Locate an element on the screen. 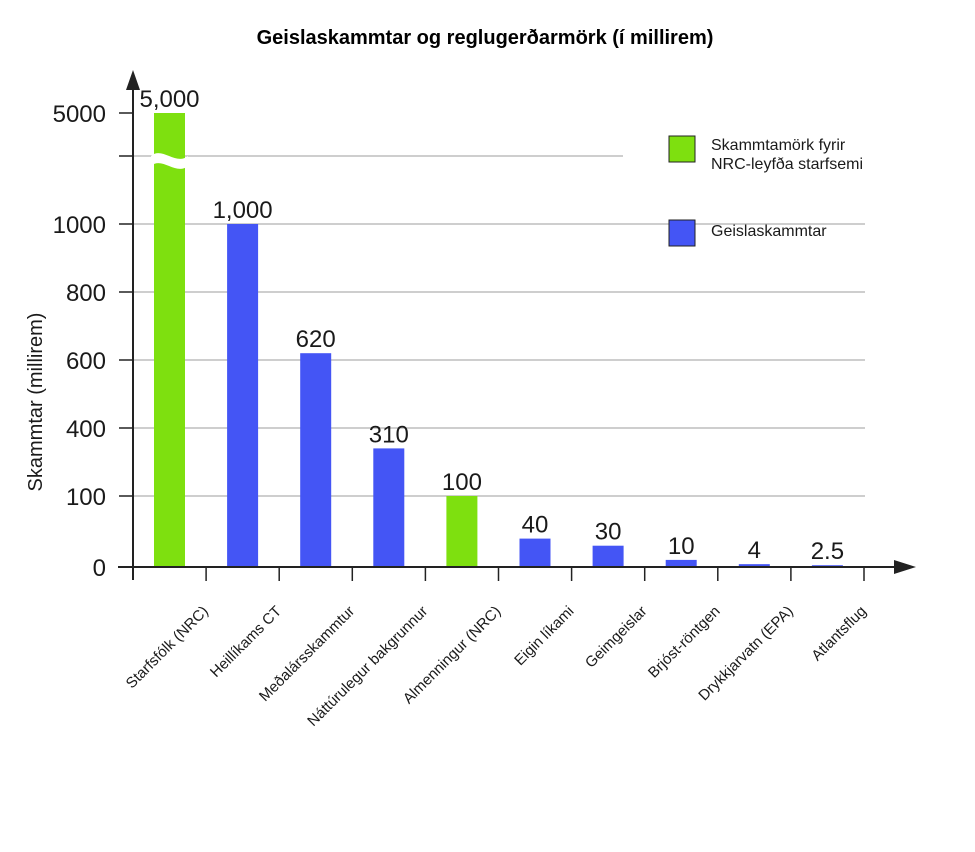 The height and width of the screenshot is (852, 975). x-tick-label: Eigin líkami is located at coordinates (544, 636).